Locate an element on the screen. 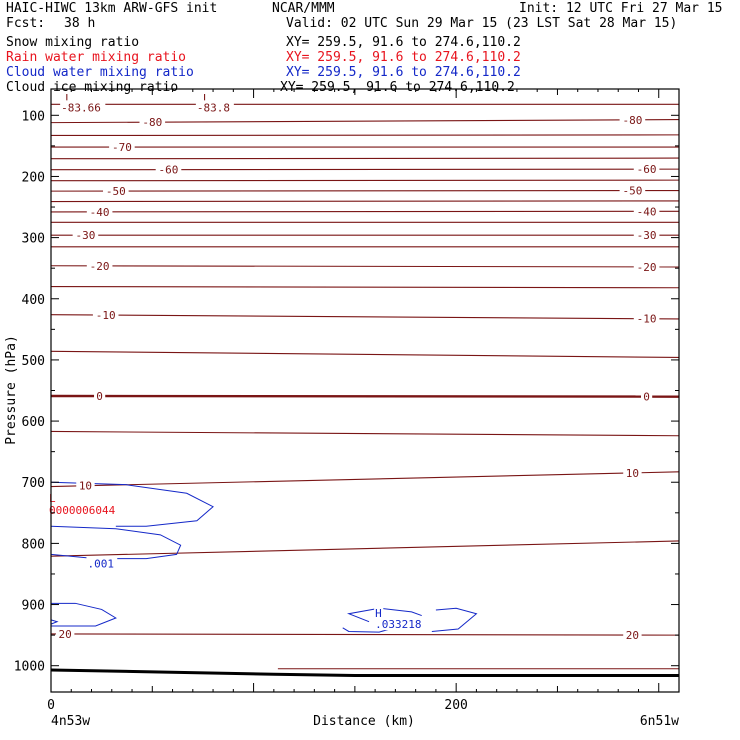 This screenshot has width=740, height=740. field-cloud-water-name: Cloud water mixing ratio is located at coordinates (100, 72).